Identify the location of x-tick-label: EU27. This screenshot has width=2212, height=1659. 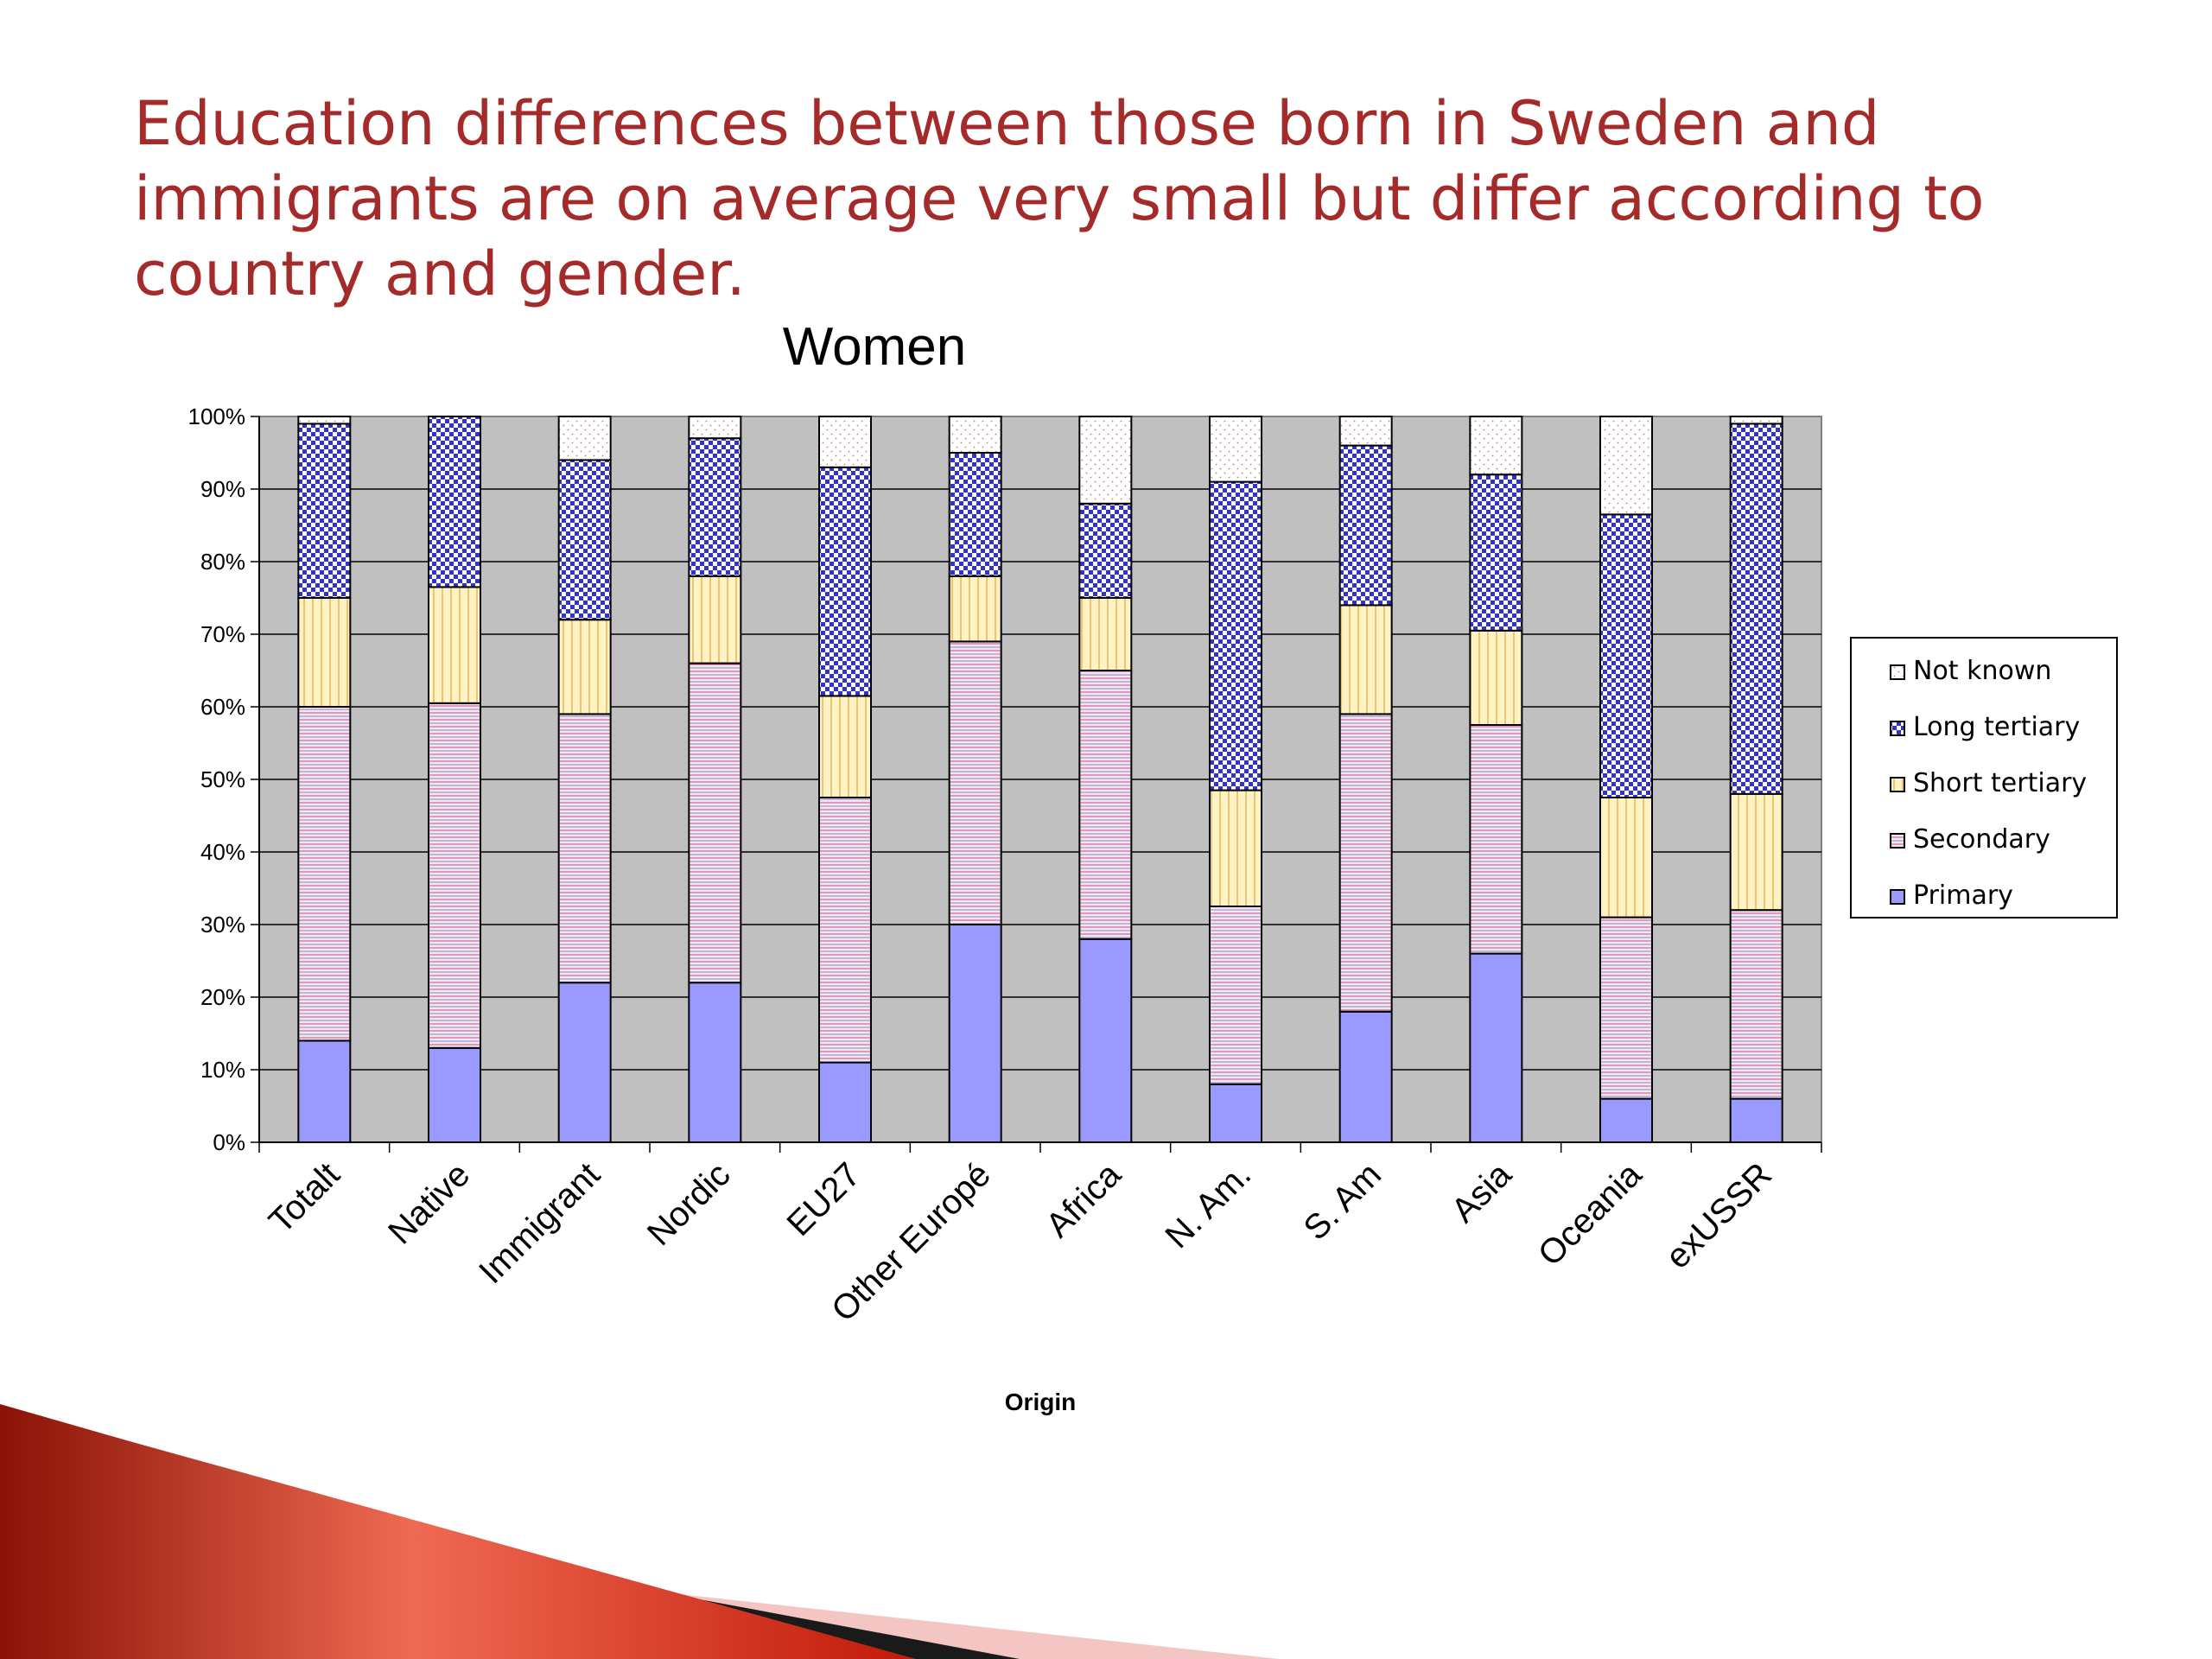
(823, 1199).